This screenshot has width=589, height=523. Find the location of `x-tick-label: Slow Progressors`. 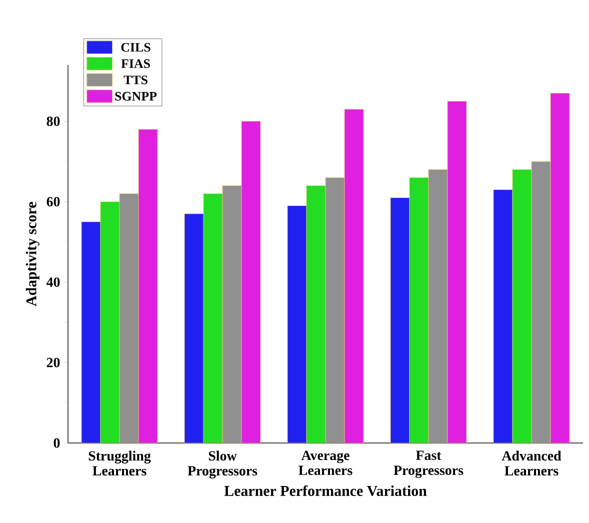

x-tick-label: Slow Progressors is located at coordinates (223, 464).